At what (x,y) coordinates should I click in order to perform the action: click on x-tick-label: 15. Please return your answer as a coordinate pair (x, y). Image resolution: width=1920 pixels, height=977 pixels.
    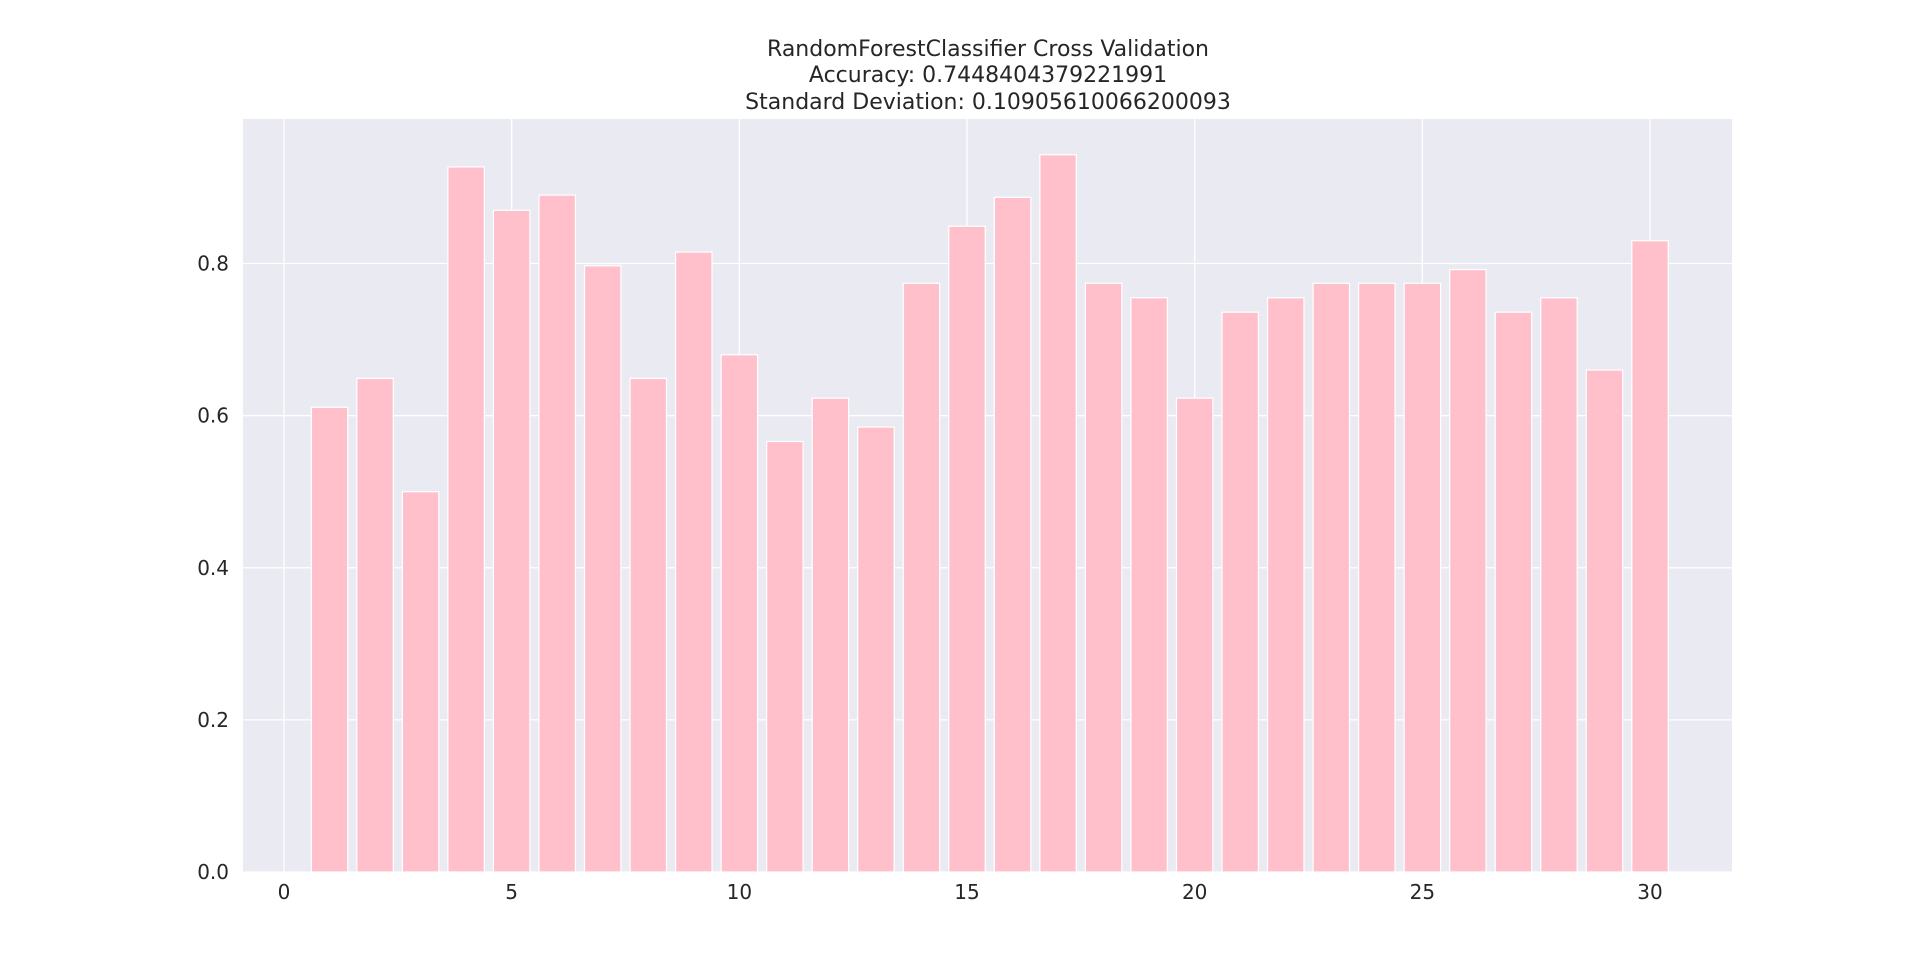
    Looking at the image, I should click on (966, 892).